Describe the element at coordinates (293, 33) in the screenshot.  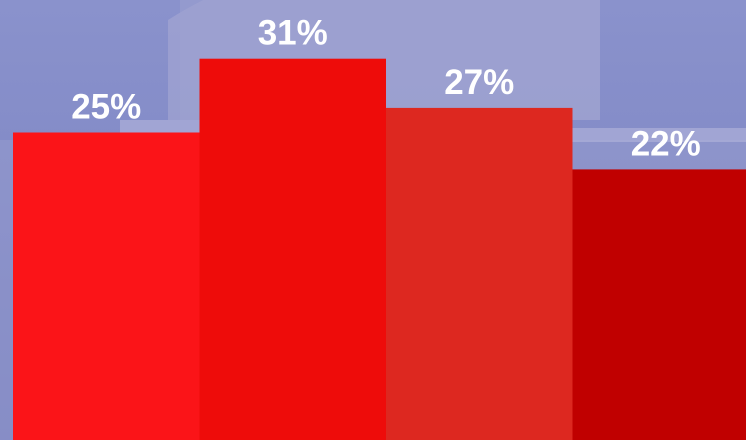
I see `value-label: 31%` at that location.